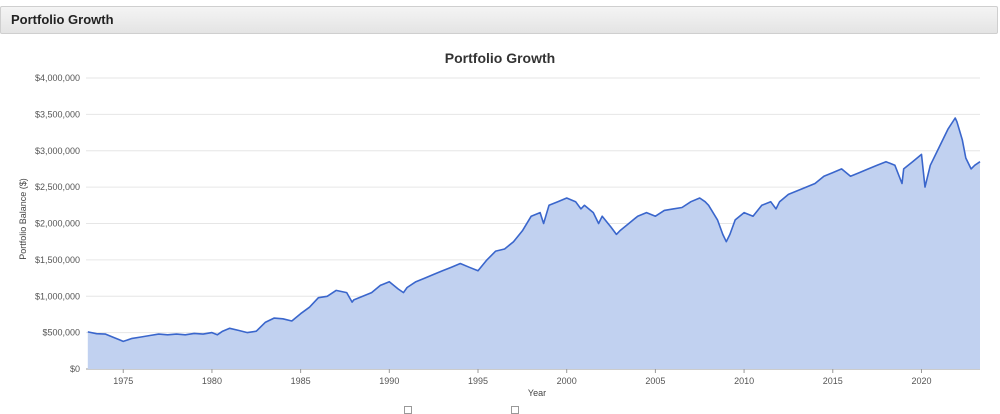 The image size is (1000, 414). I want to click on panel-title: Portfolio Growth, so click(62, 19).